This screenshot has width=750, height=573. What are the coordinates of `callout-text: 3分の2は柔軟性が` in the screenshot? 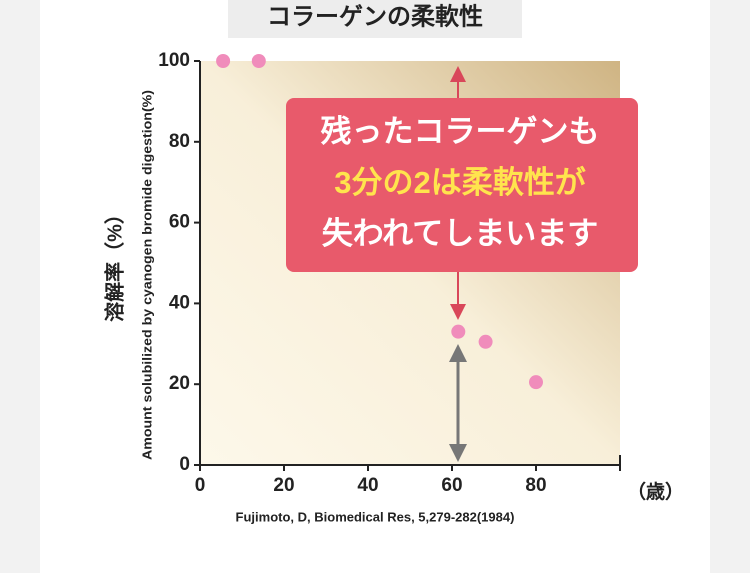 It's located at (459, 182).